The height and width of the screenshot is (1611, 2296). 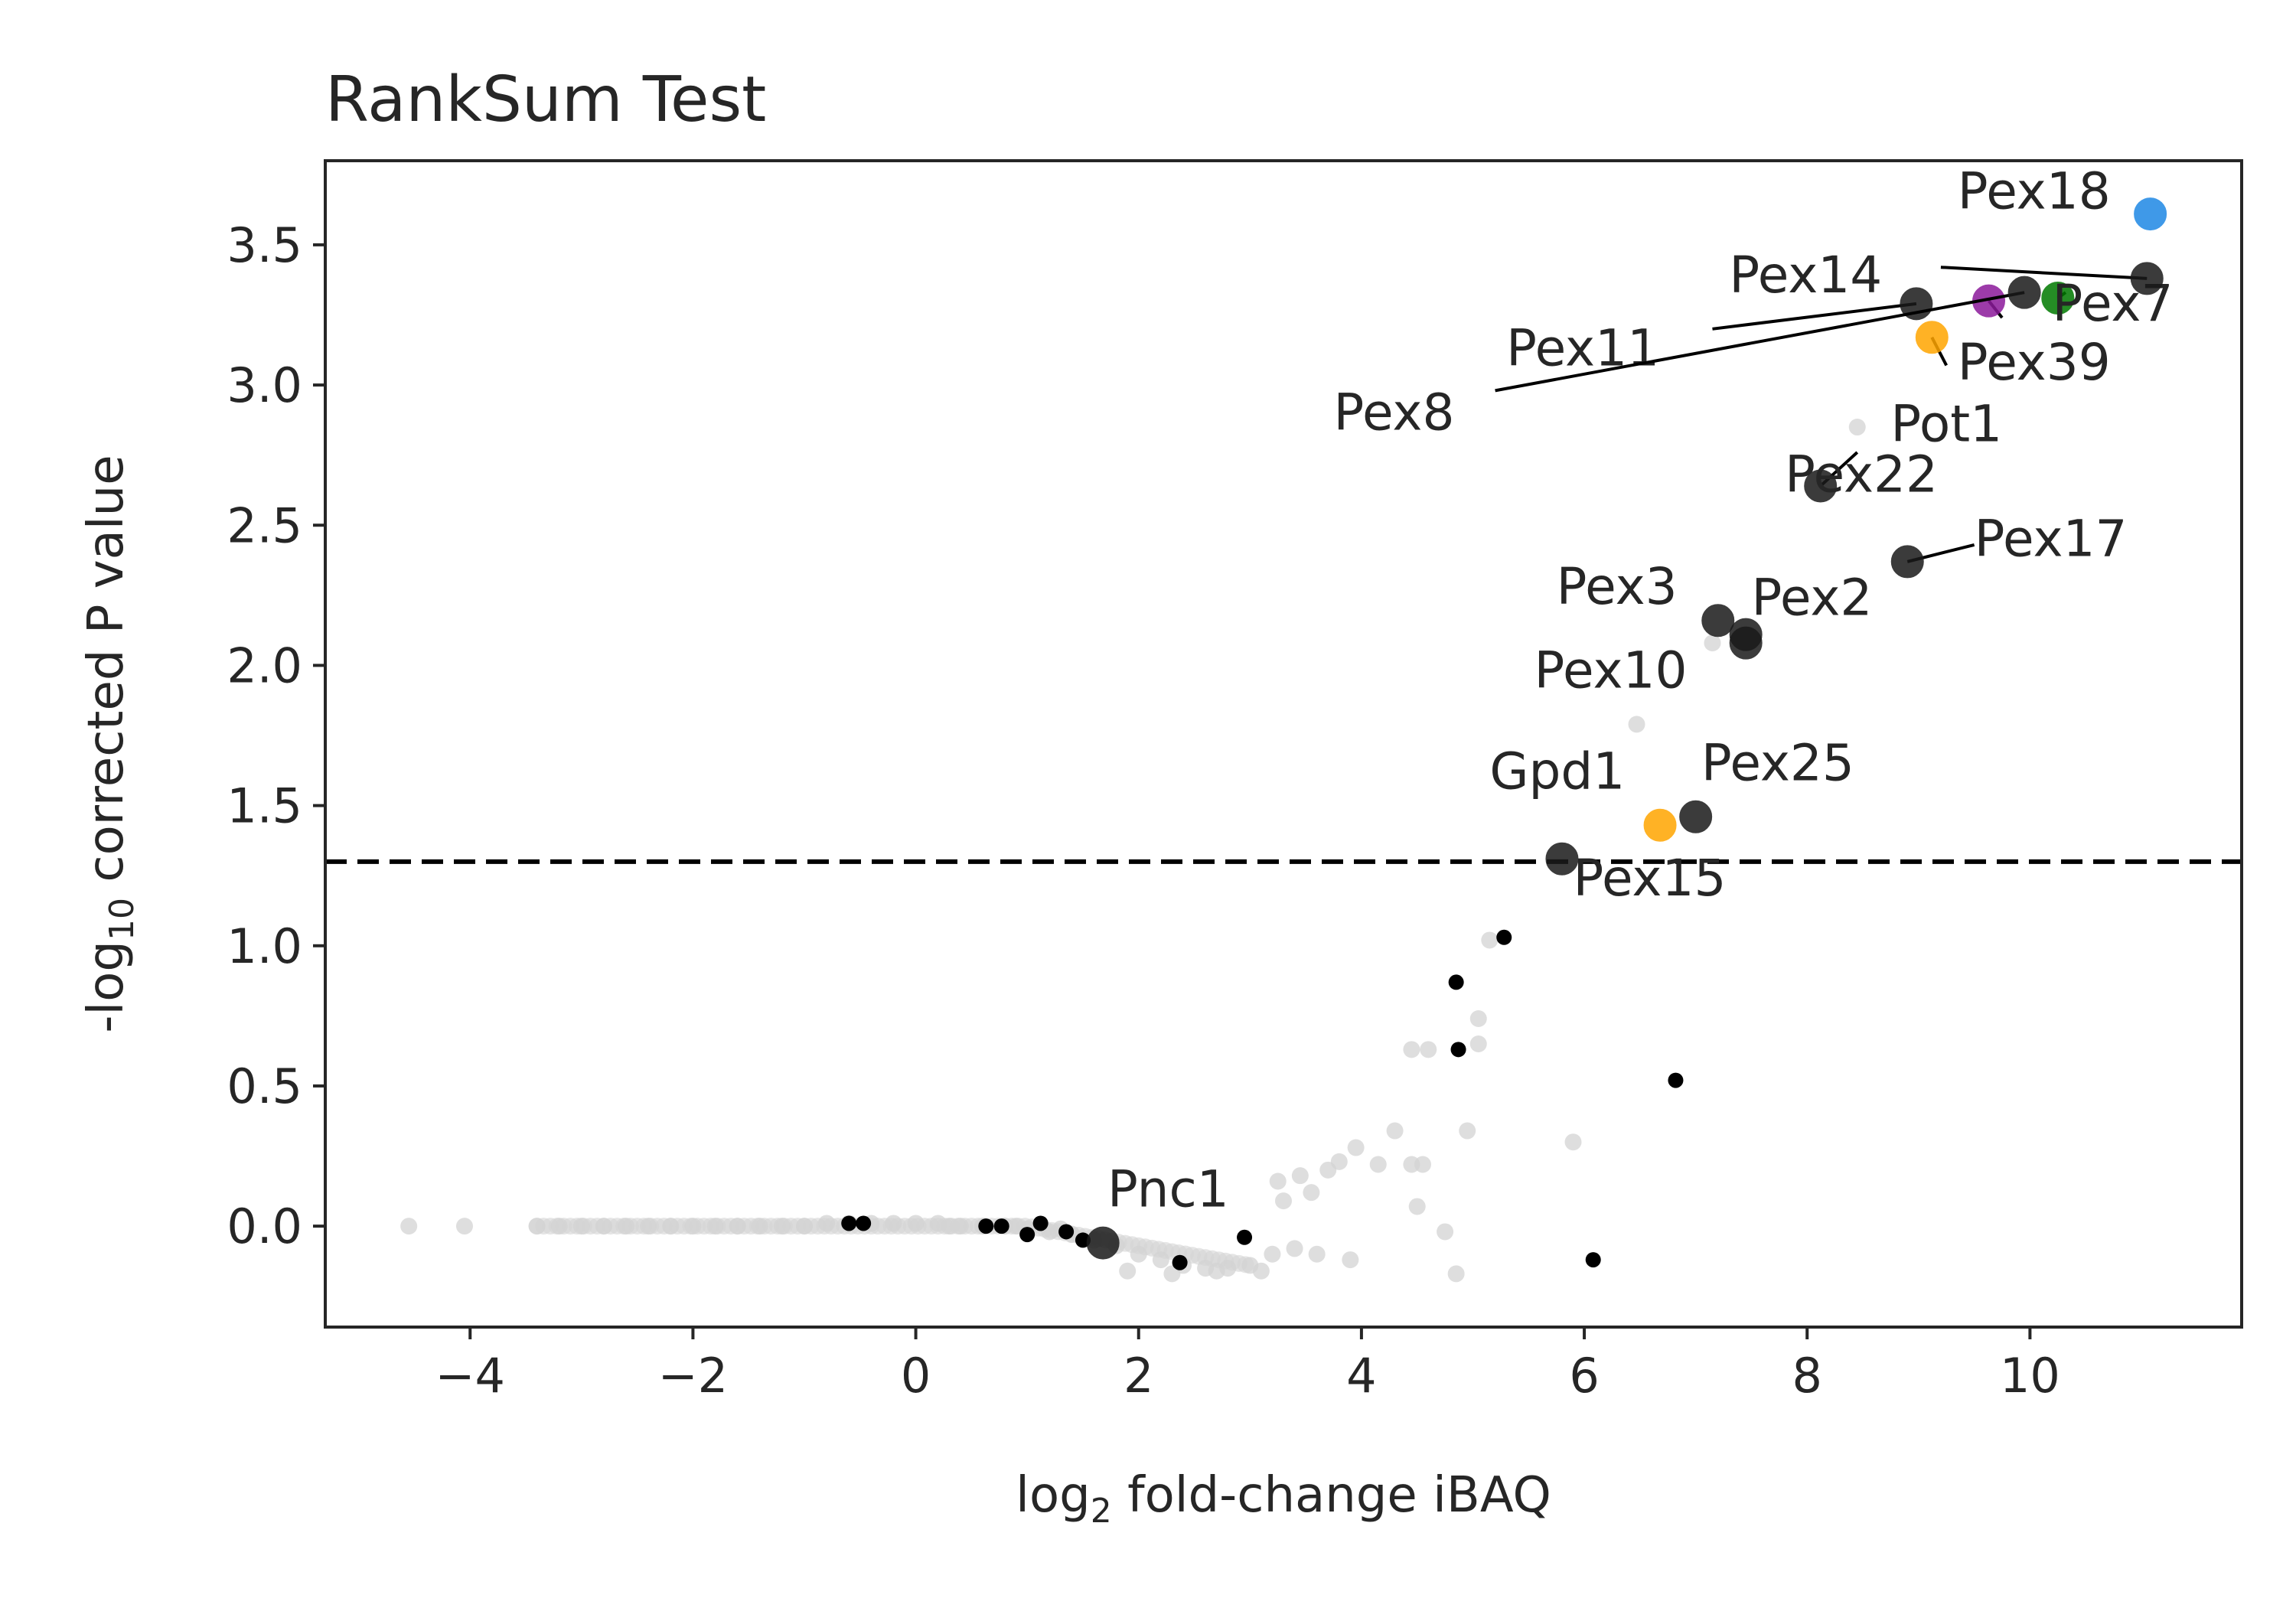 What do you see at coordinates (1582, 347) in the screenshot?
I see `point-label: Pex11` at bounding box center [1582, 347].